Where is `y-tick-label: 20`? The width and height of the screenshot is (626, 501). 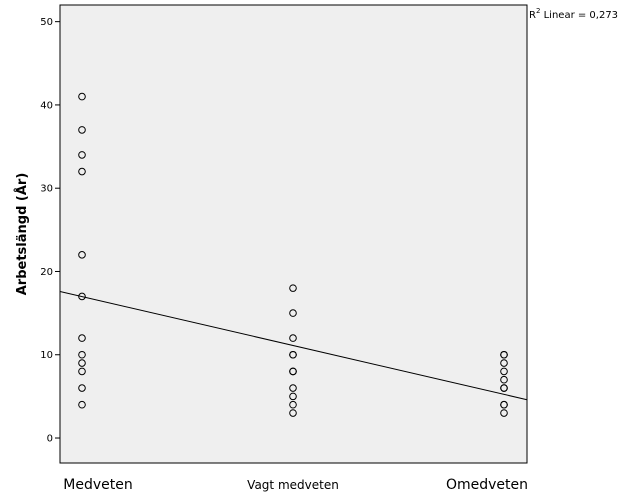
y-tick-label: 20 is located at coordinates (46, 272).